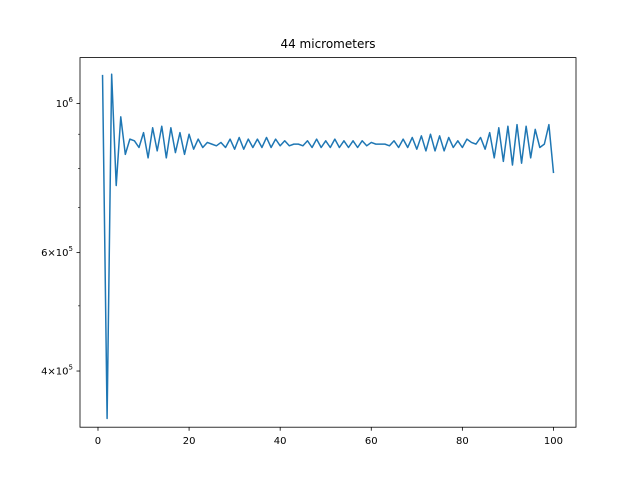 This screenshot has height=480, width=640. What do you see at coordinates (462, 441) in the screenshot?
I see `x-tick-label: 80` at bounding box center [462, 441].